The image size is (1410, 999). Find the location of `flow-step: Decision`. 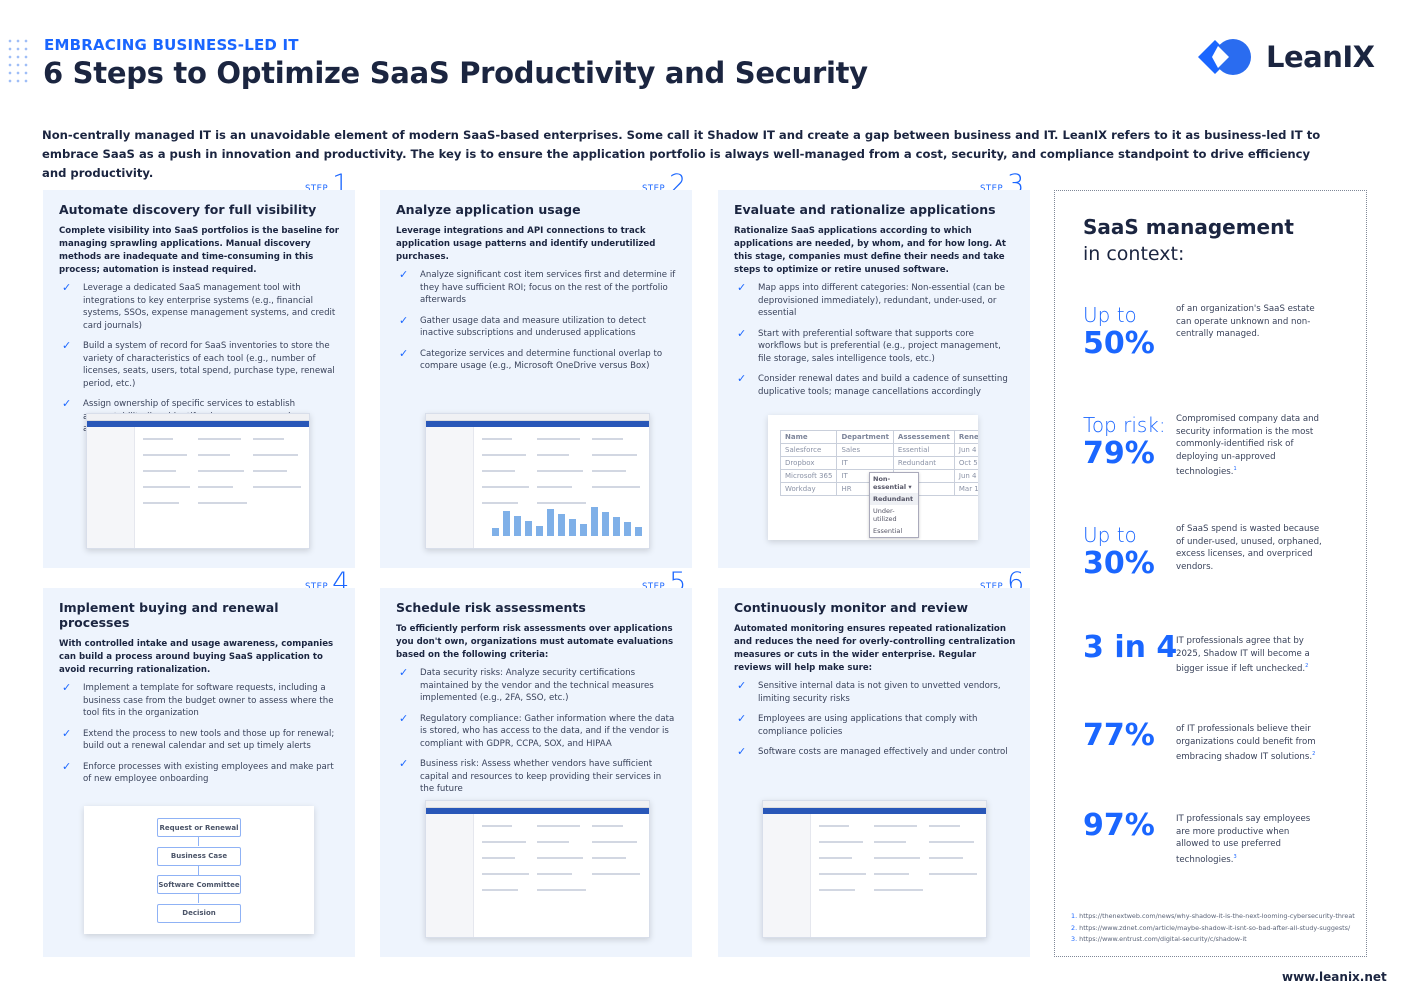

flow-step: Decision is located at coordinates (199, 913).